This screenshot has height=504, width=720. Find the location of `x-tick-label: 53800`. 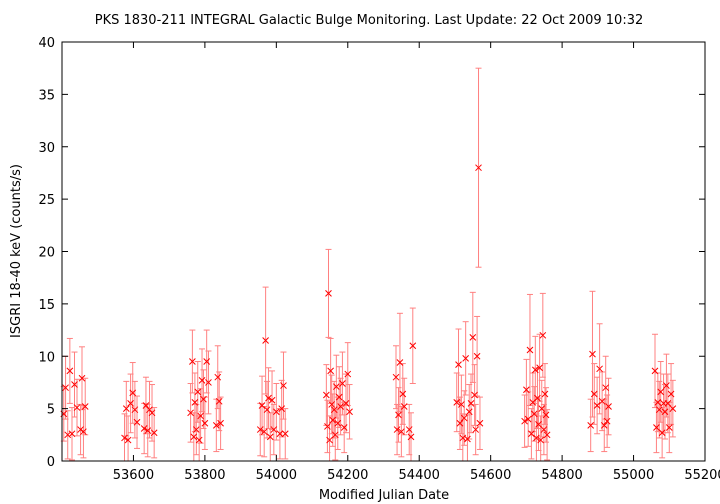

x-tick-label: 53800 is located at coordinates (204, 475).